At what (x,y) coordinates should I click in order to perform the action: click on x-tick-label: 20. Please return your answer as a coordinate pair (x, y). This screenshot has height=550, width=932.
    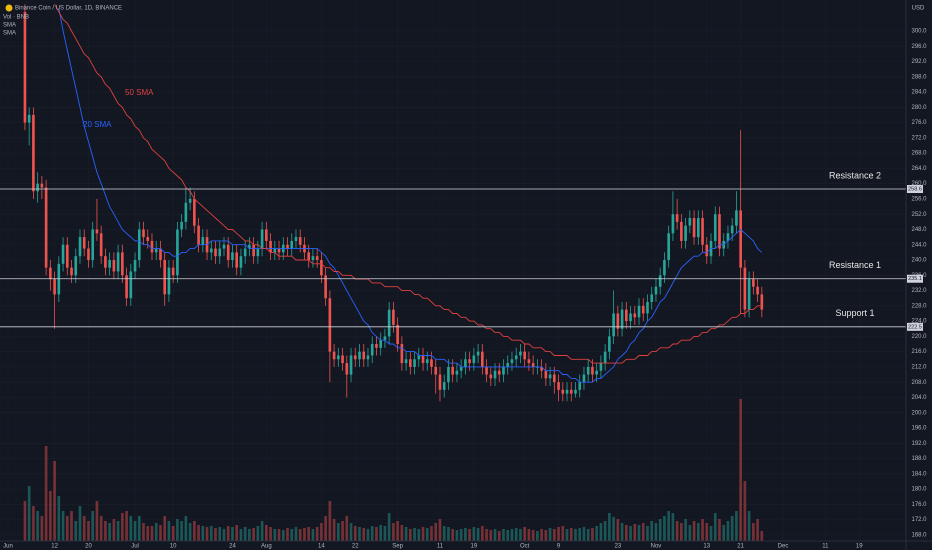
    Looking at the image, I should click on (88, 547).